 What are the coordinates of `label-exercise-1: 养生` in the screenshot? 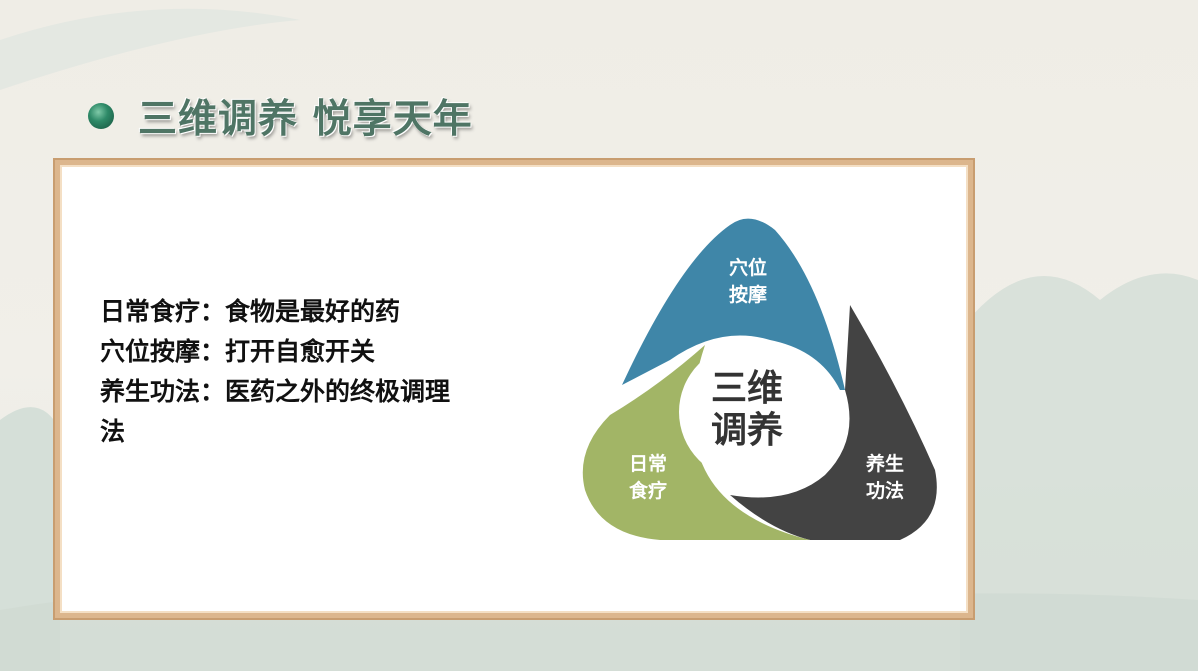 It's located at (884, 463).